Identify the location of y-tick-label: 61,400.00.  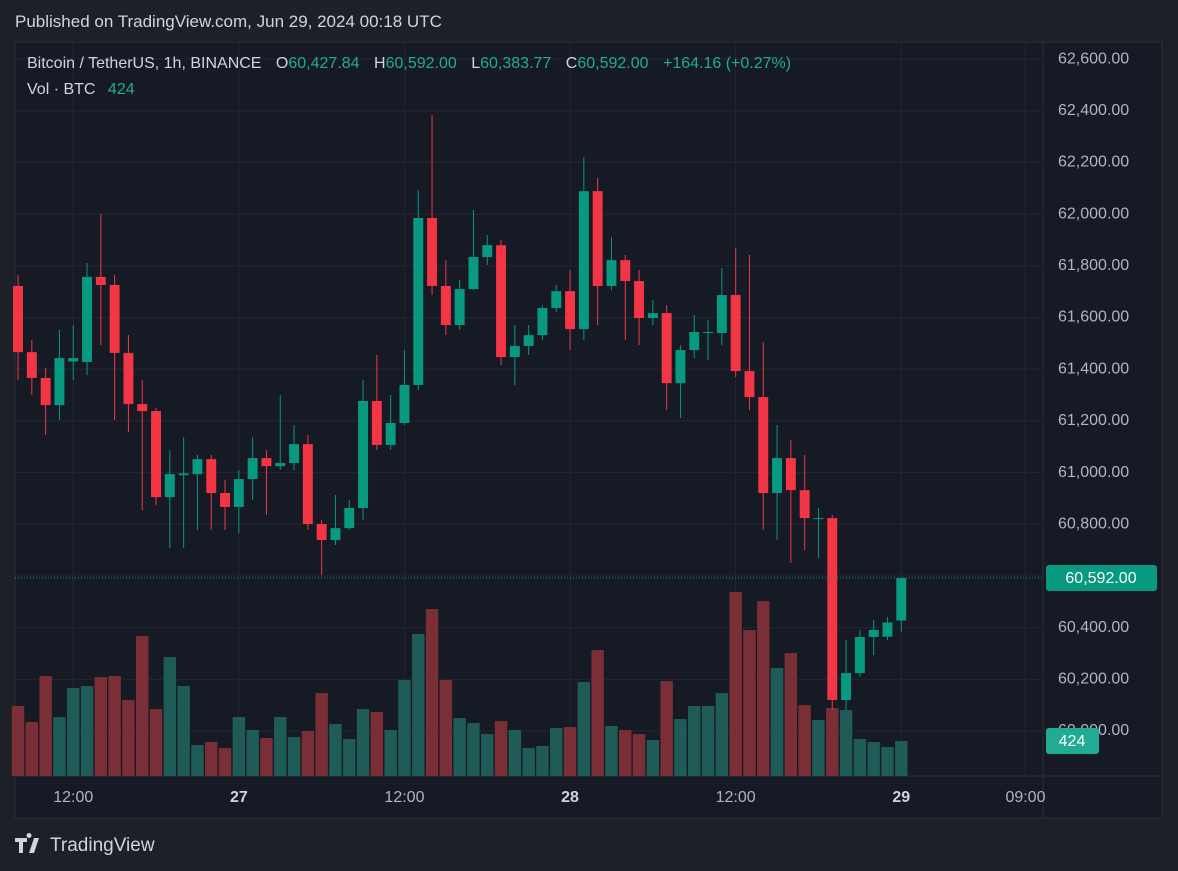
(1093, 368).